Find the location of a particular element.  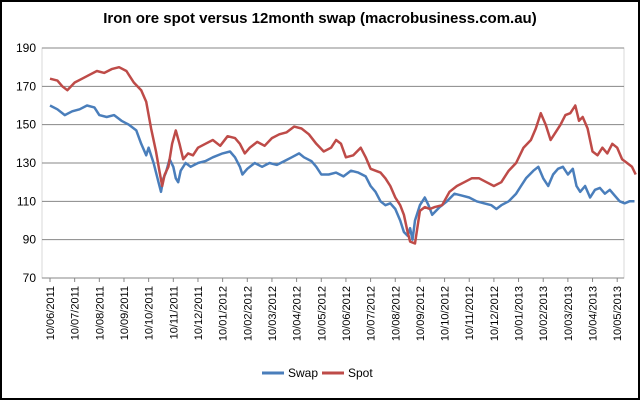

x-tick-label: 10/07/2012 is located at coordinates (372, 313).